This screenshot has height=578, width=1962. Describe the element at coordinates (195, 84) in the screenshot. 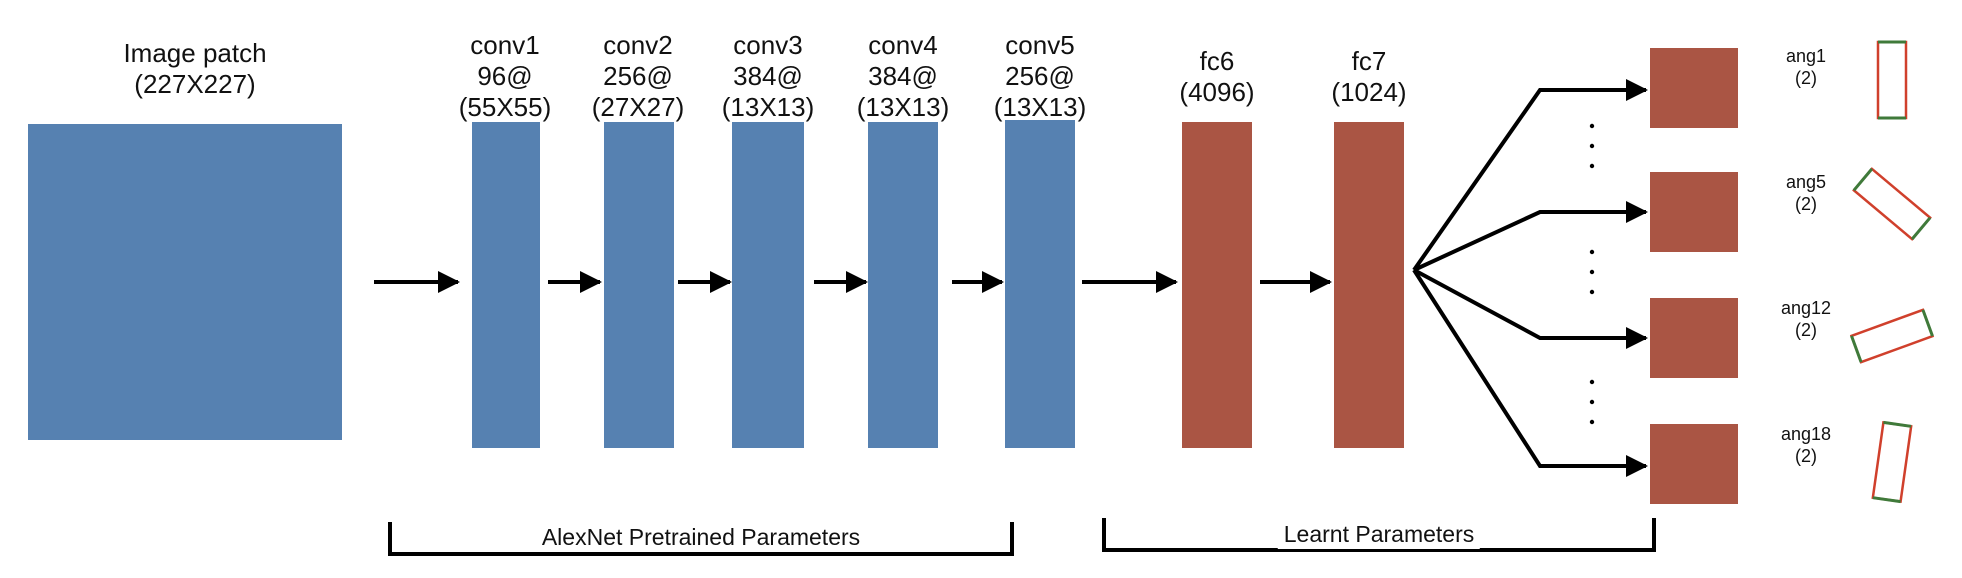

I see `input-size: (227X227)` at that location.